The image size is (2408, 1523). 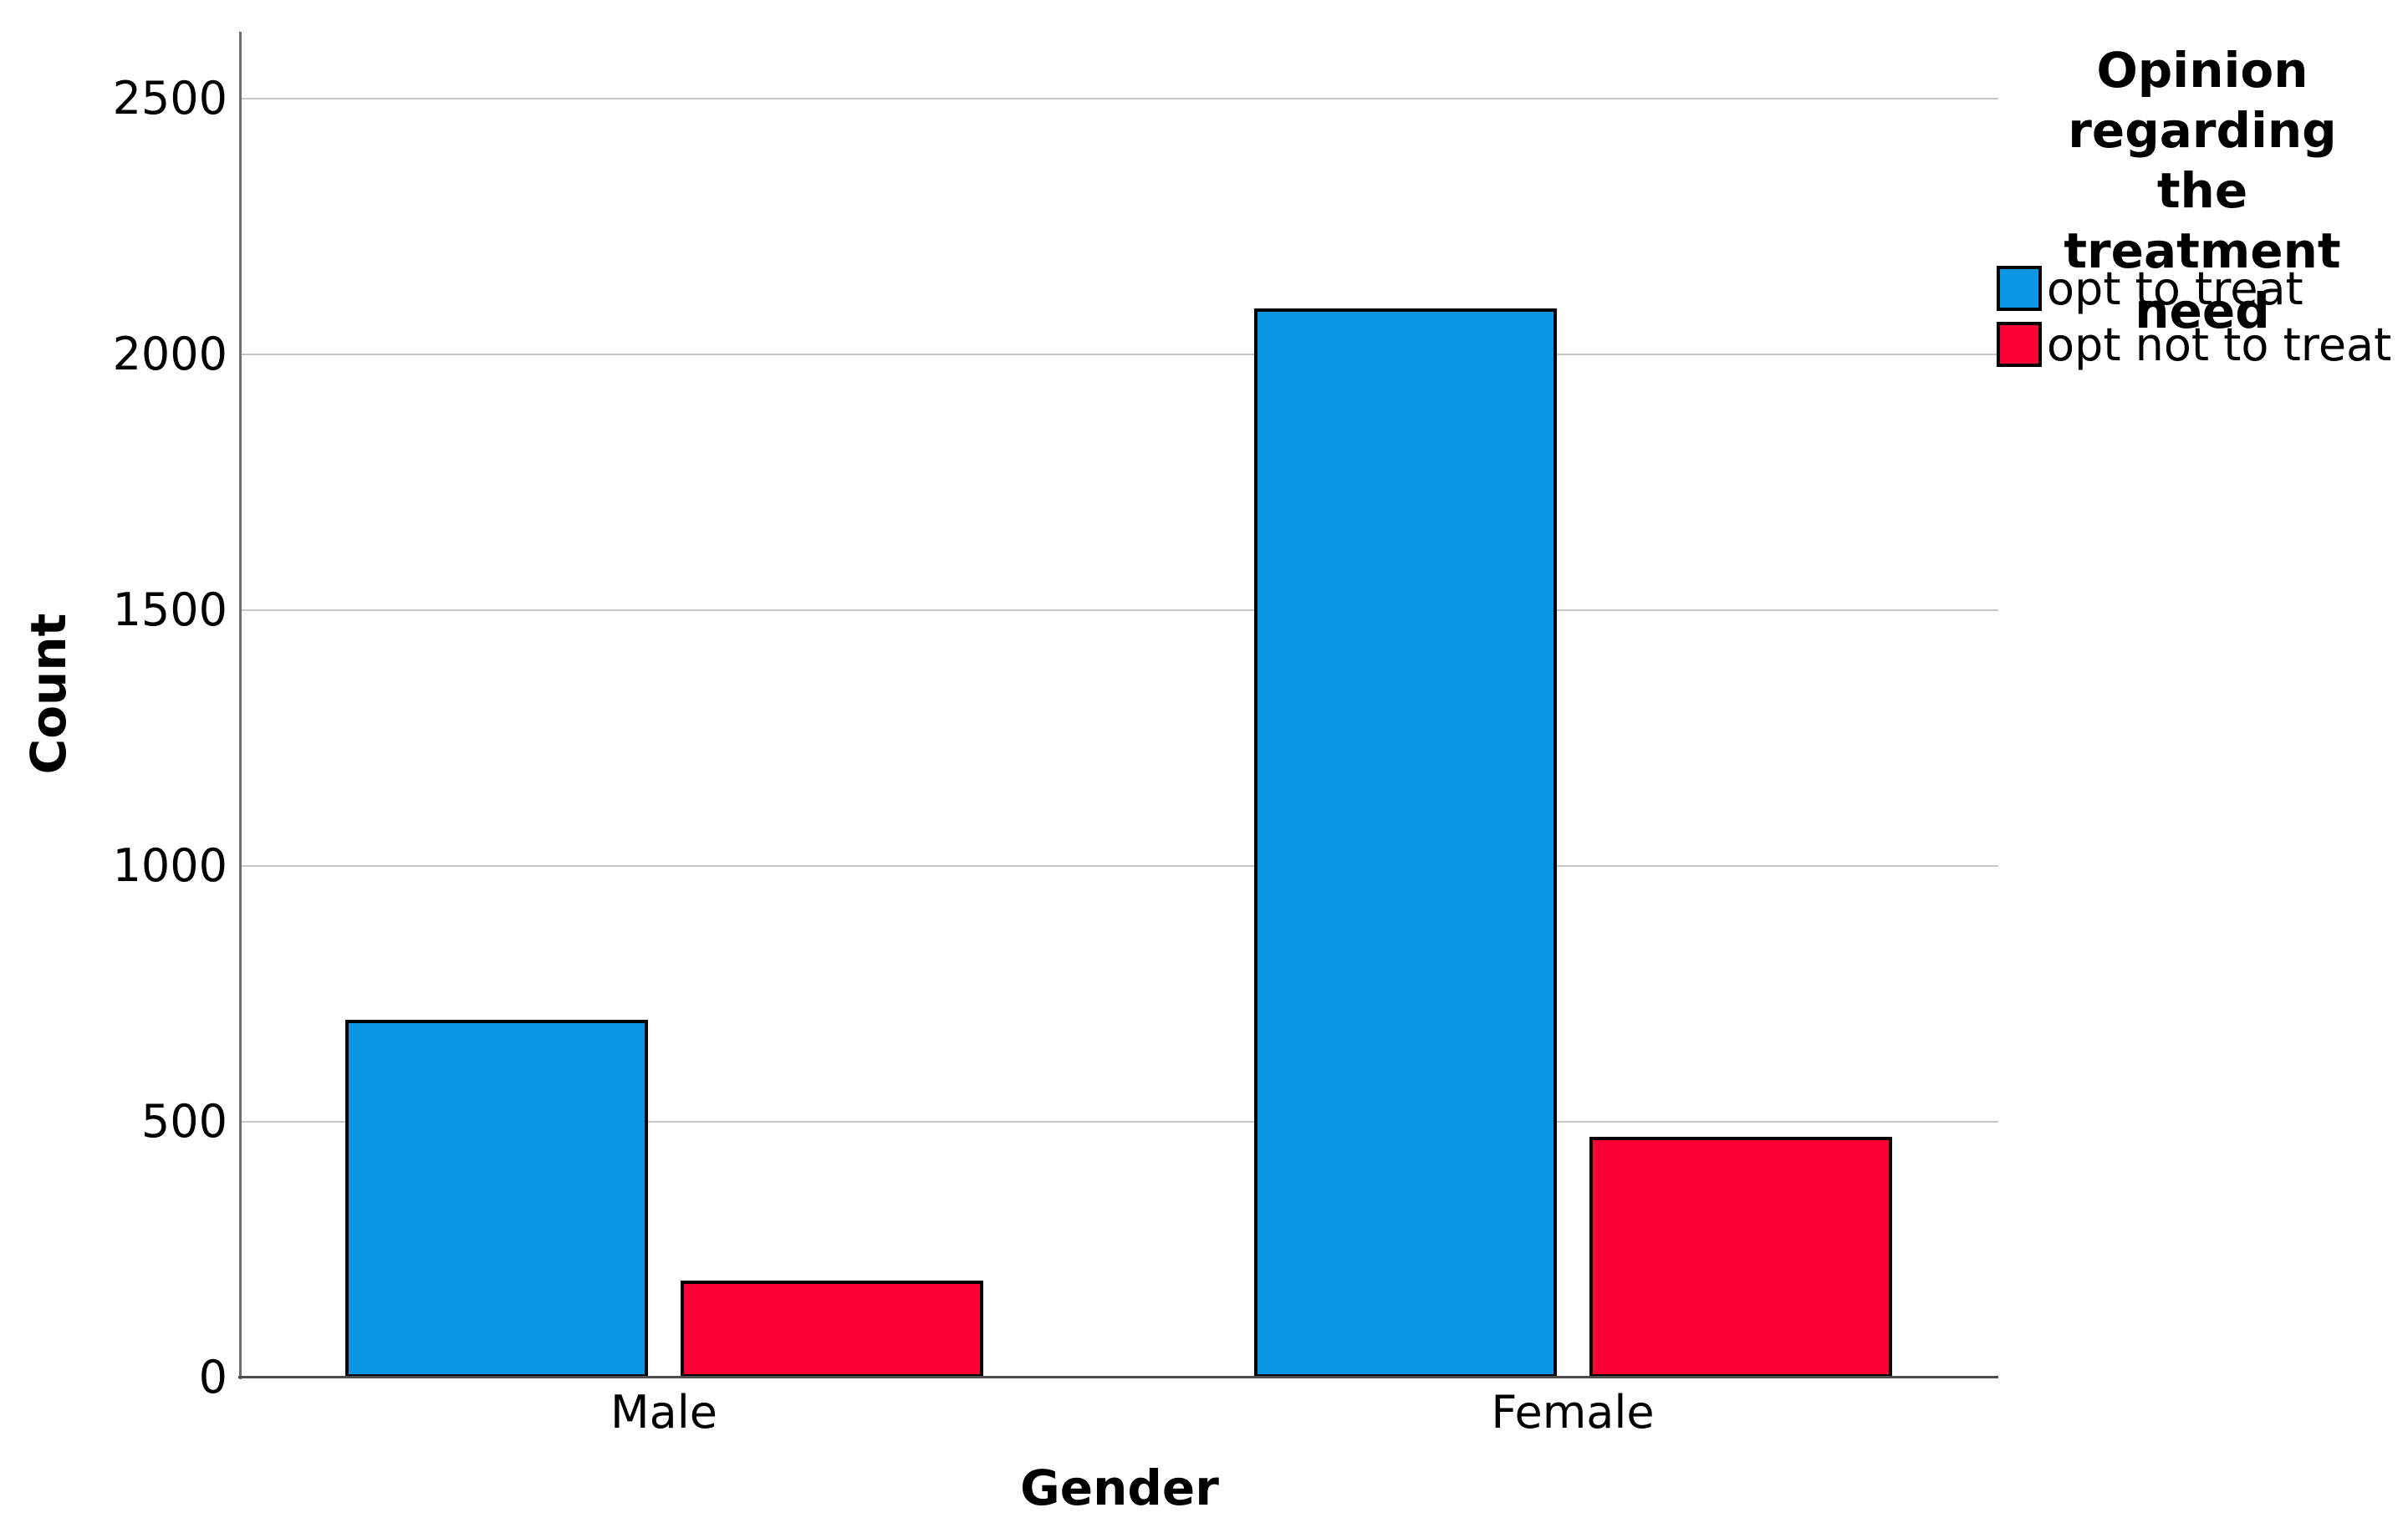 I want to click on x-axis-title: Gender, so click(x=1119, y=1487).